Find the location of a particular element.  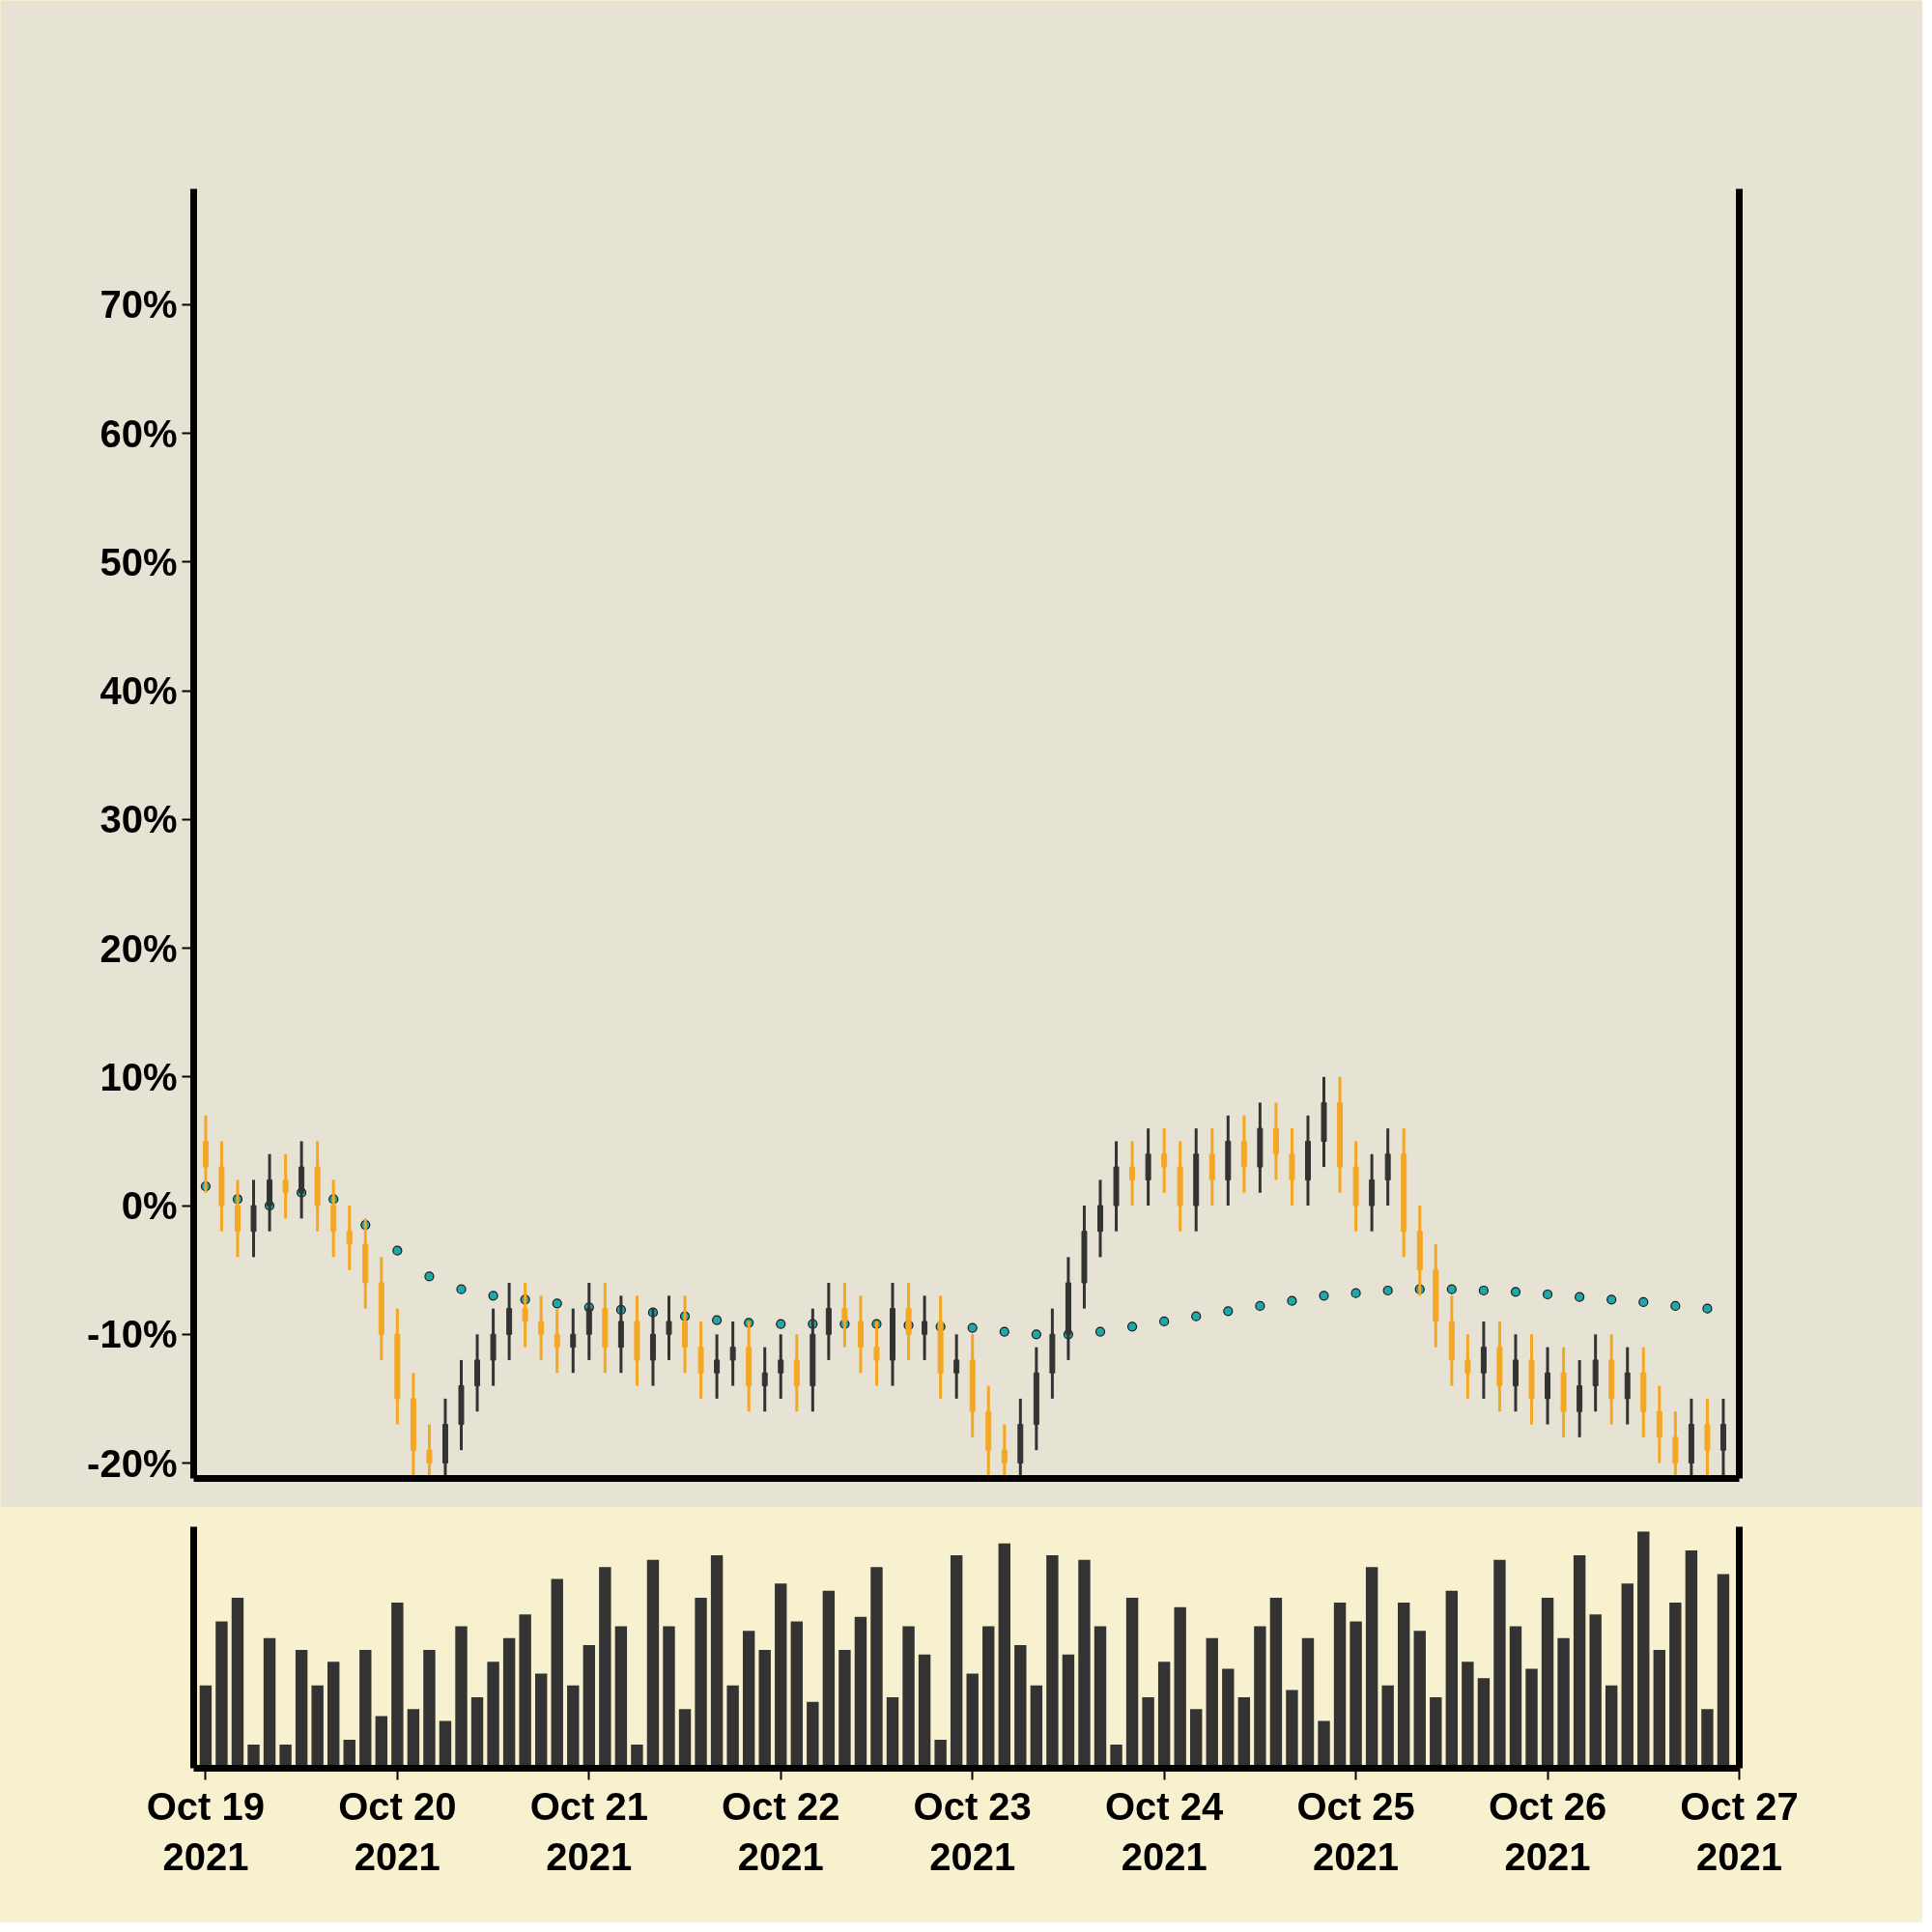

y-tick-label: 40% is located at coordinates (138, 691).